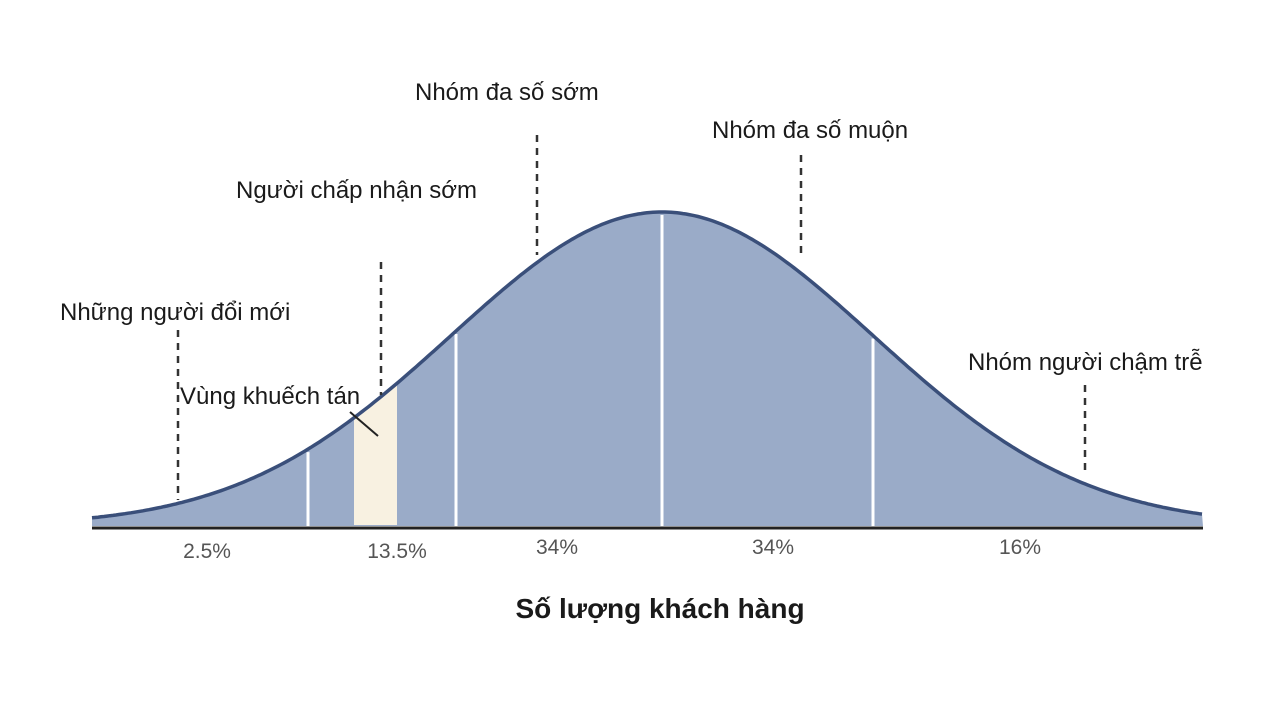 This screenshot has width=1280, height=720. What do you see at coordinates (1020, 547) in the screenshot?
I see `segment-label: 16%` at bounding box center [1020, 547].